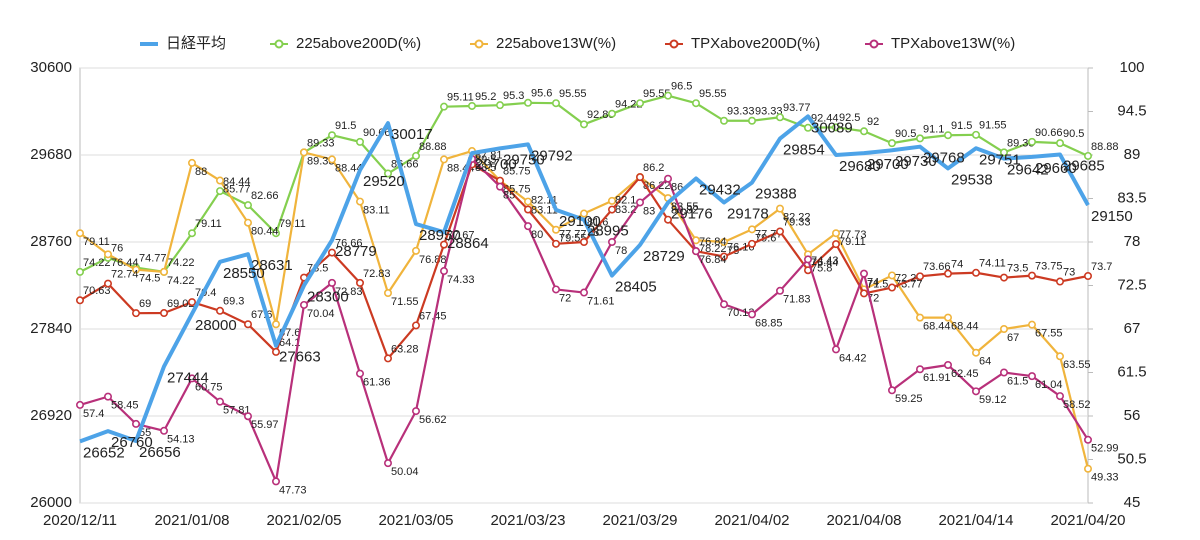  I want to click on data-label: 29792, so click(552, 155).